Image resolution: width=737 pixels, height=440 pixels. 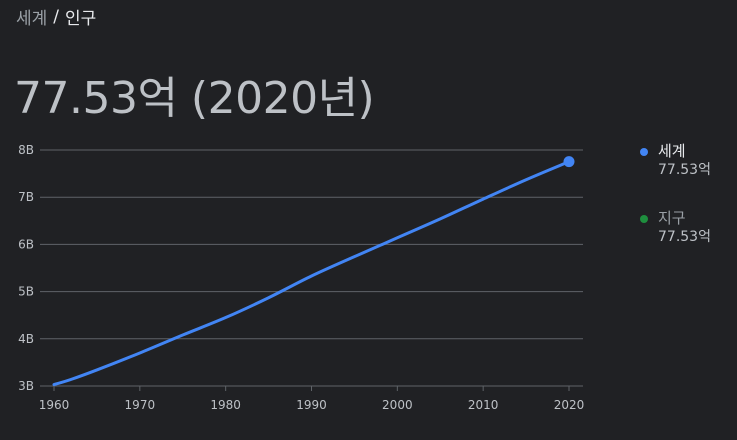 I want to click on y-tick-label: 6B, so click(x=26, y=244).